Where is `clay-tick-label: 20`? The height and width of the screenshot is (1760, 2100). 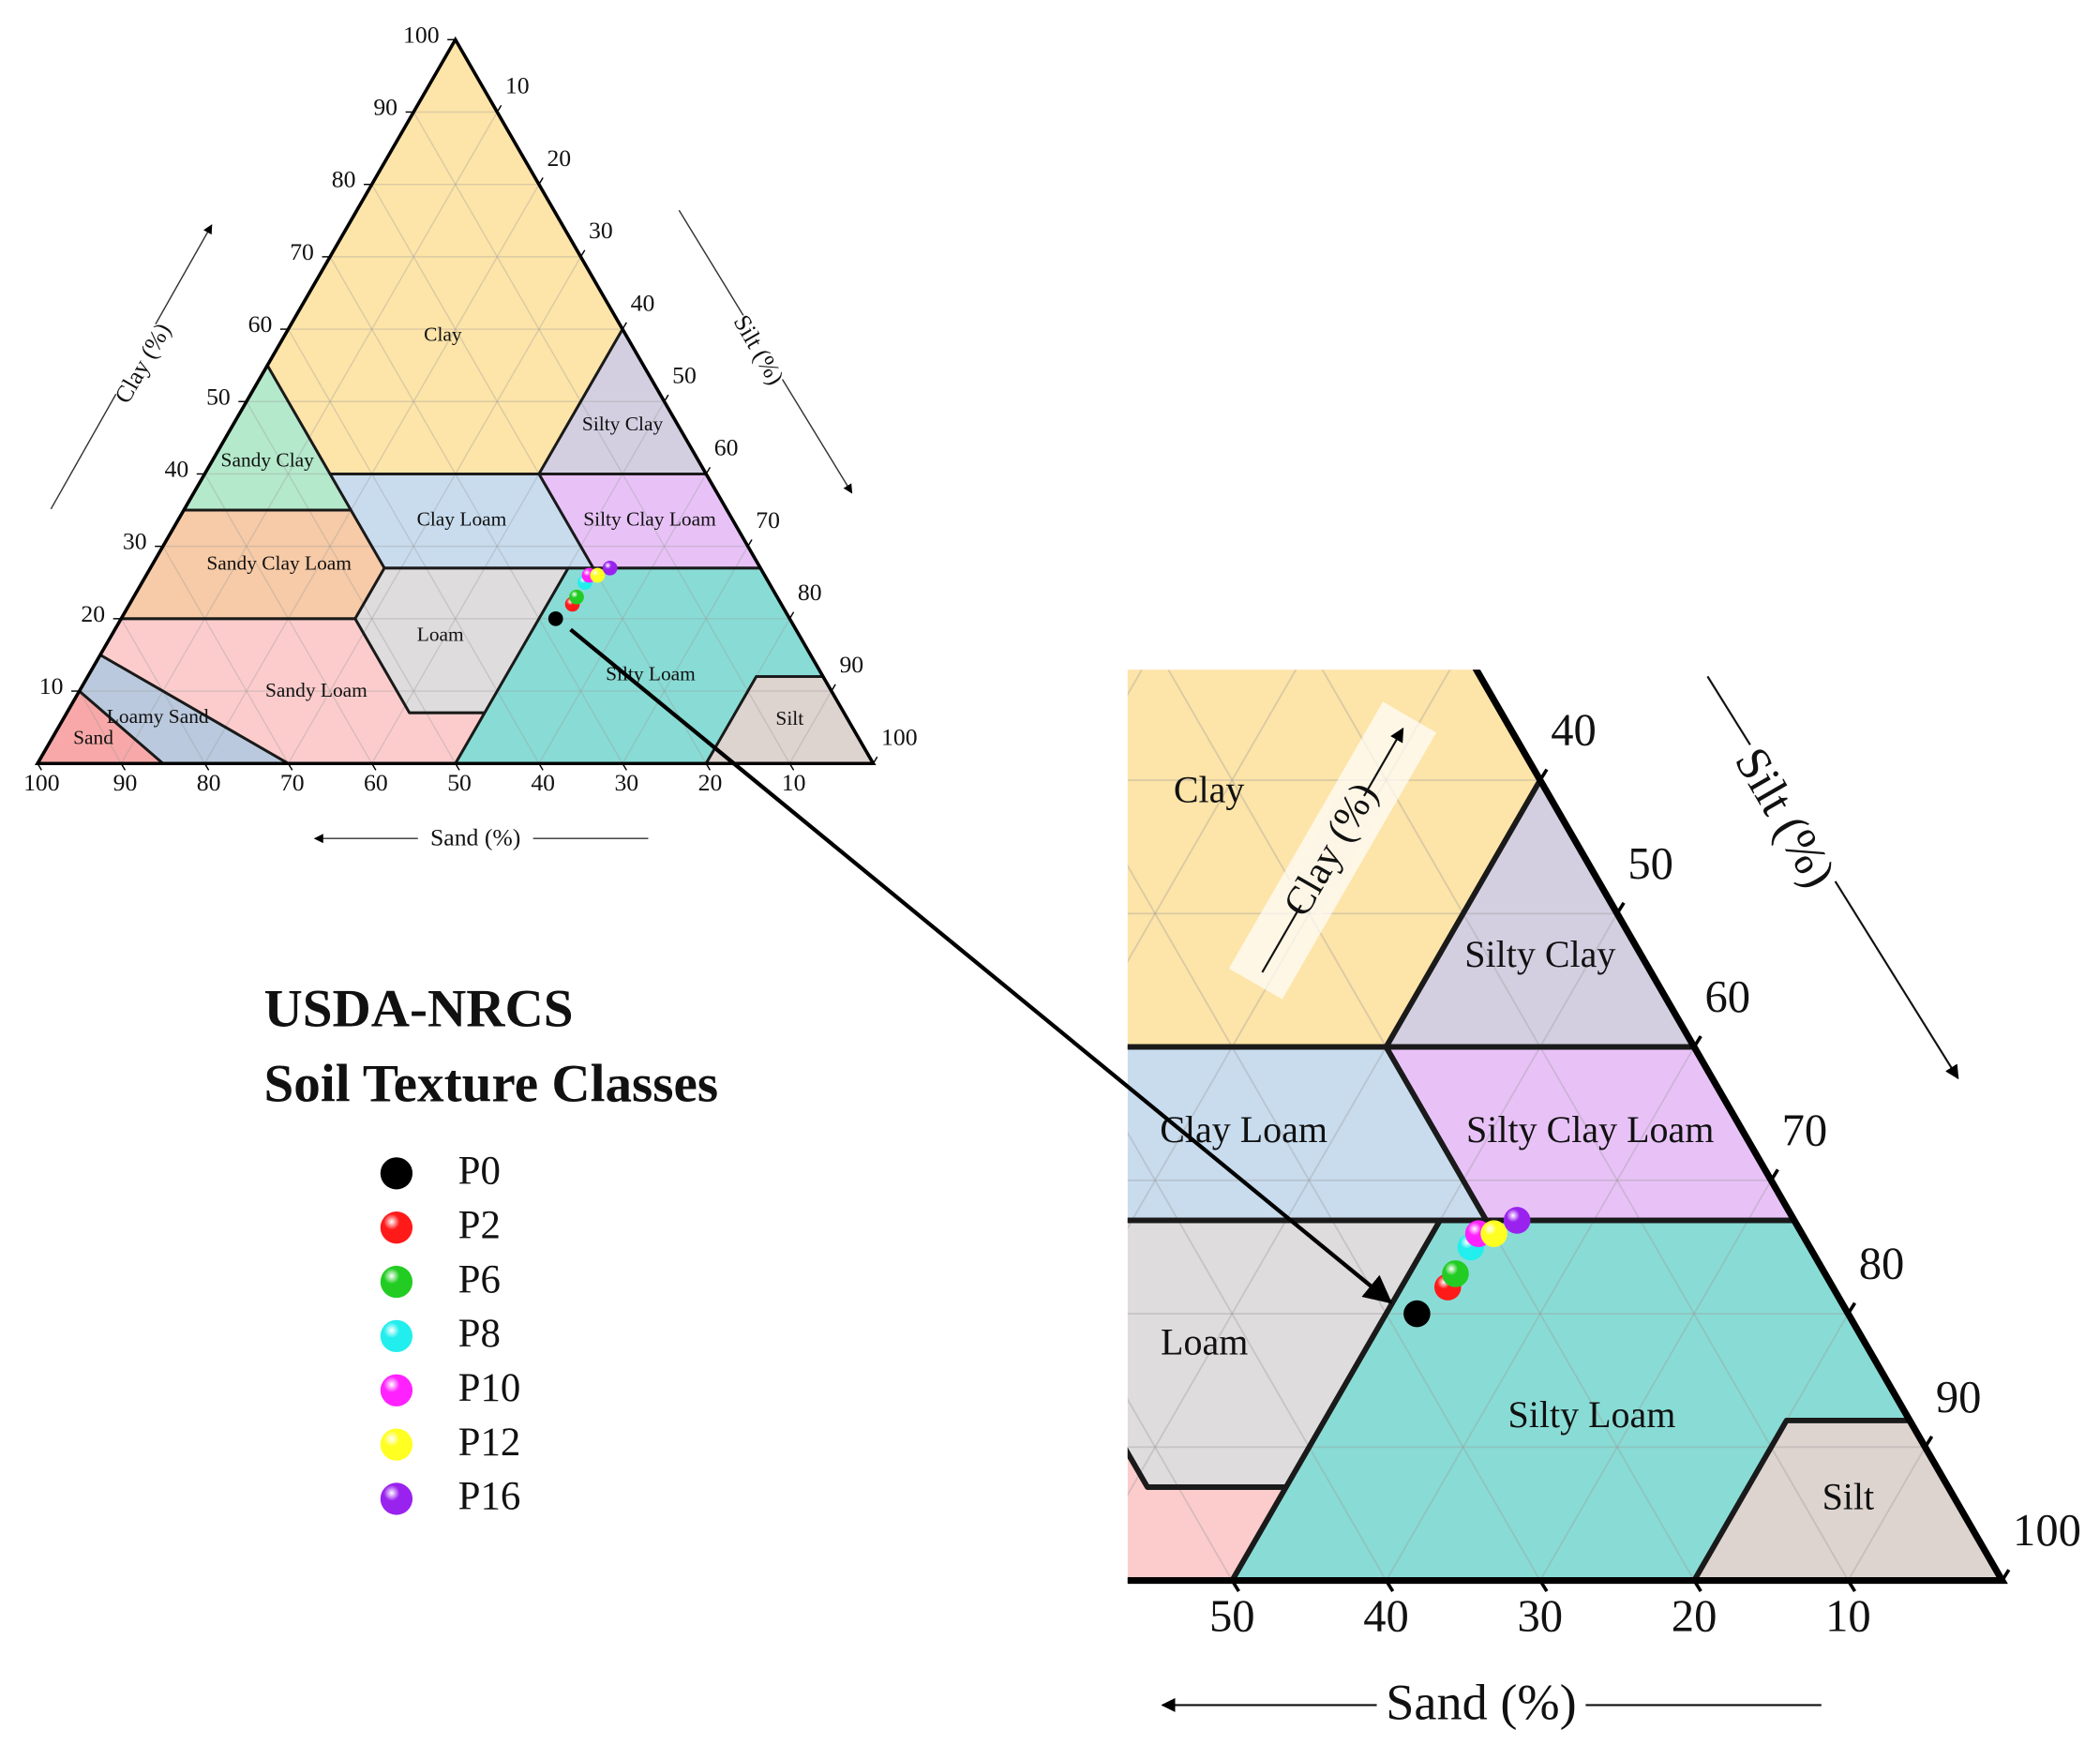
clay-tick-label: 20 is located at coordinates (93, 613).